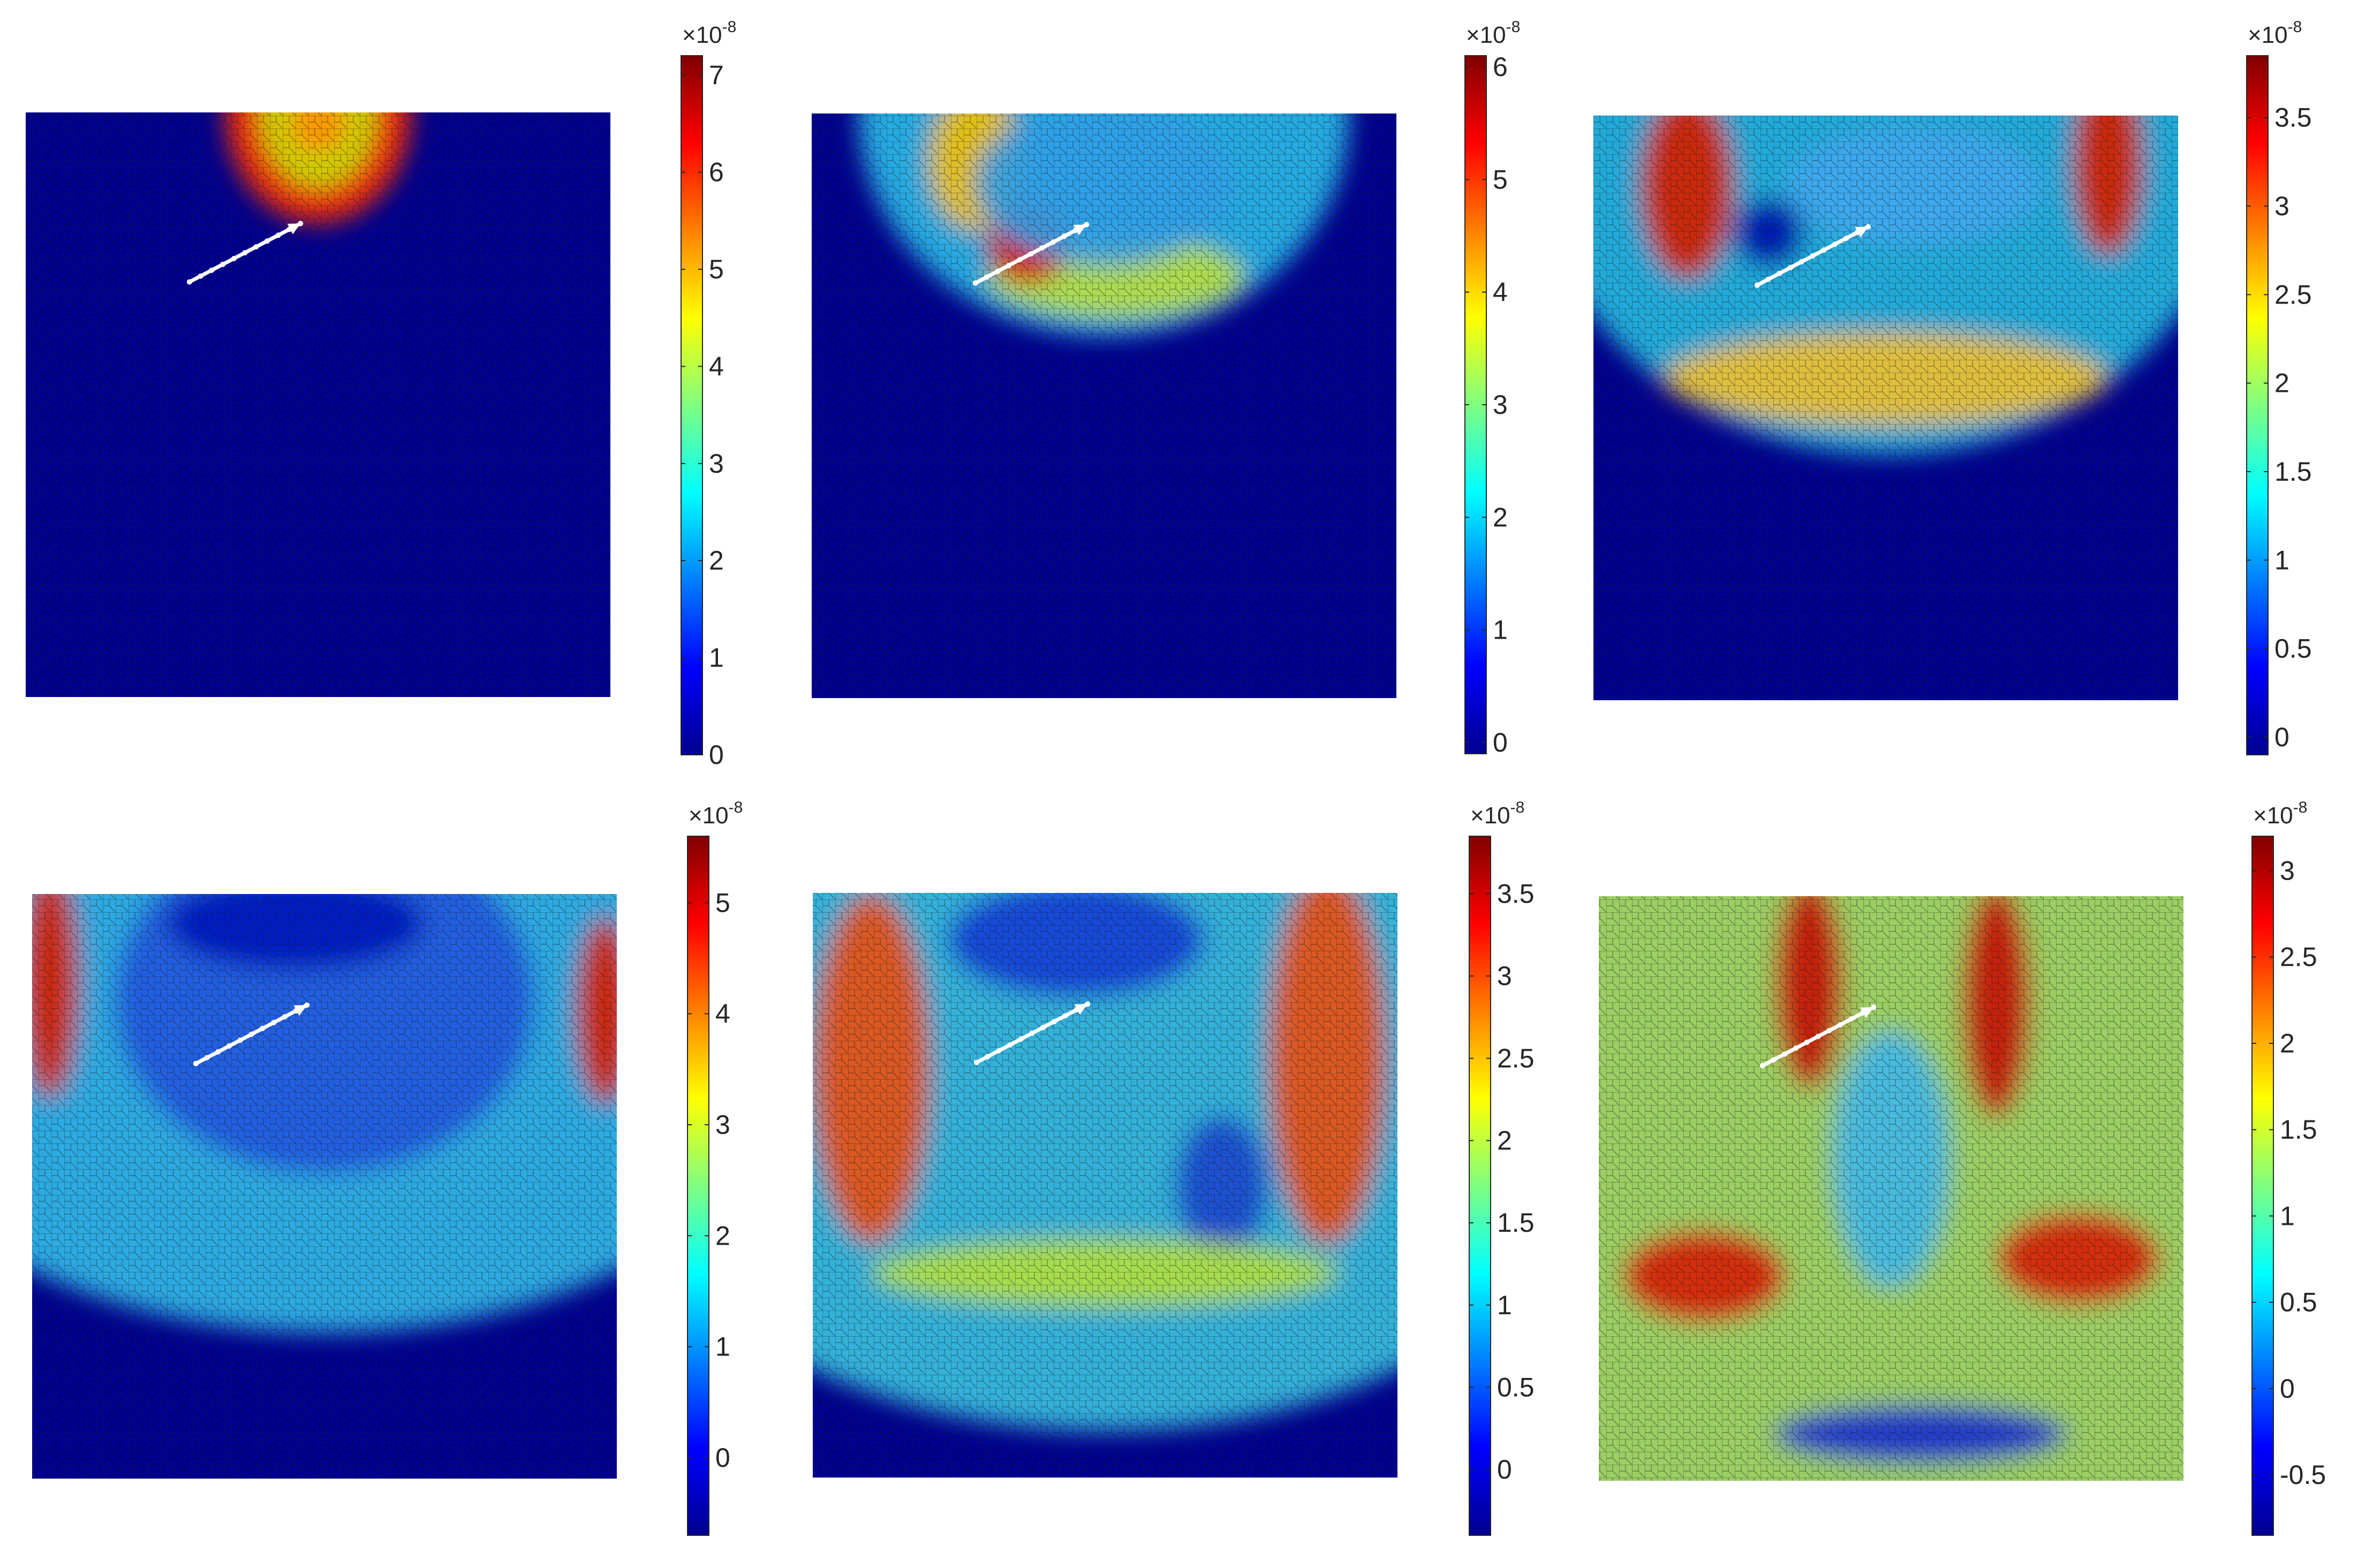 This screenshot has height=1568, width=2373. What do you see at coordinates (716, 75) in the screenshot?
I see `colorbar-tick-label: 7` at bounding box center [716, 75].